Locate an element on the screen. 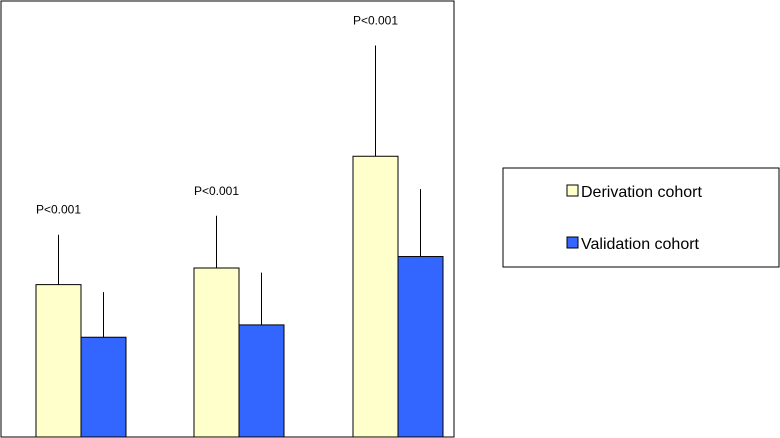  legend-label-validation: Validation cohort is located at coordinates (640, 244).